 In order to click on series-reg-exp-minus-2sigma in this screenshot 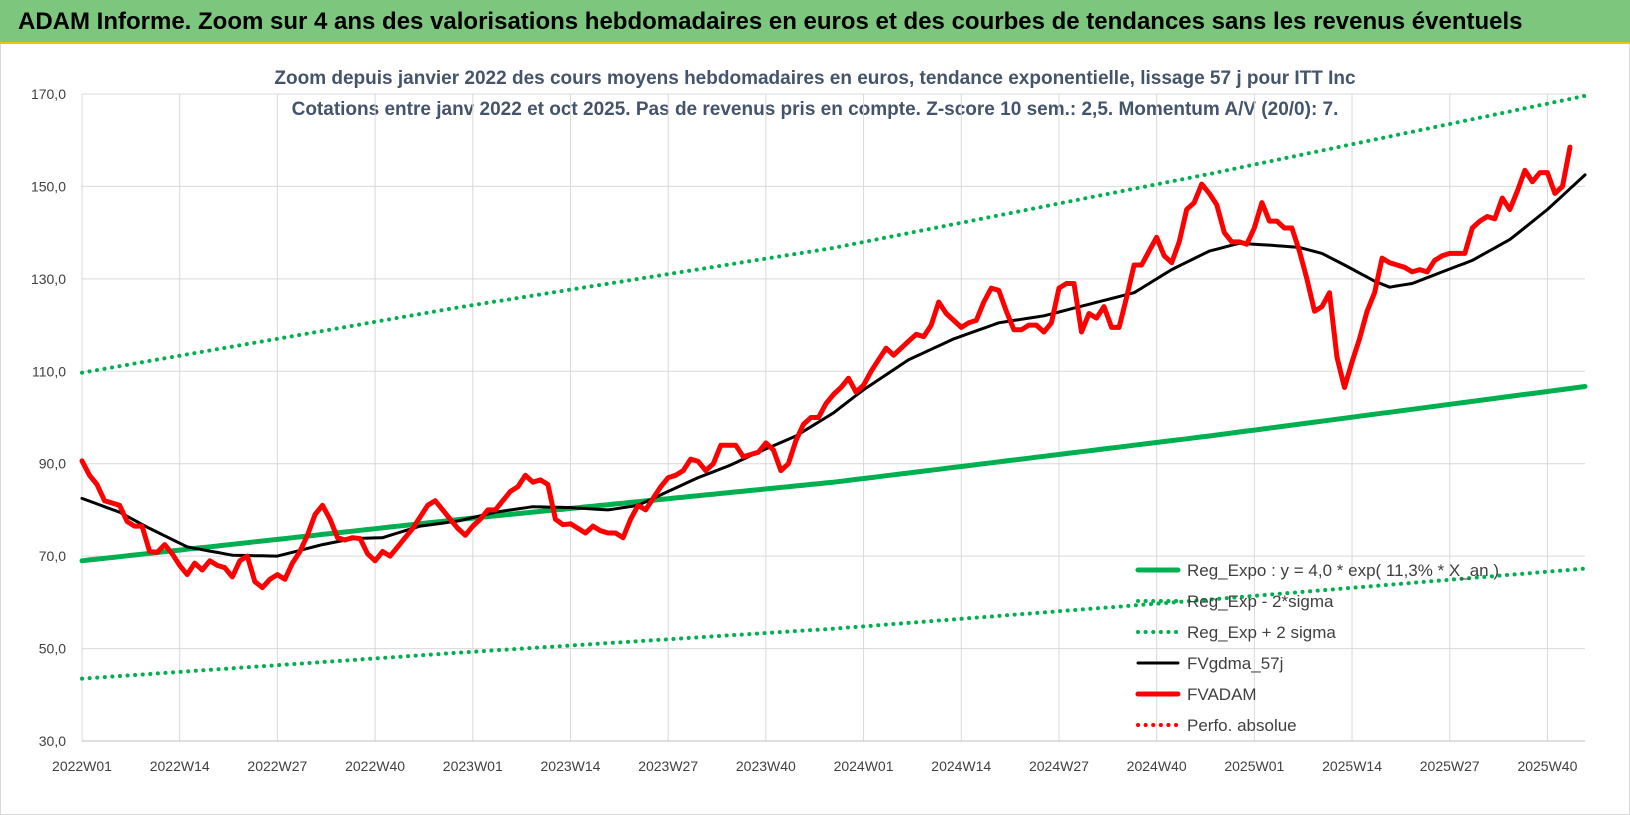, I will do `click(833, 623)`.